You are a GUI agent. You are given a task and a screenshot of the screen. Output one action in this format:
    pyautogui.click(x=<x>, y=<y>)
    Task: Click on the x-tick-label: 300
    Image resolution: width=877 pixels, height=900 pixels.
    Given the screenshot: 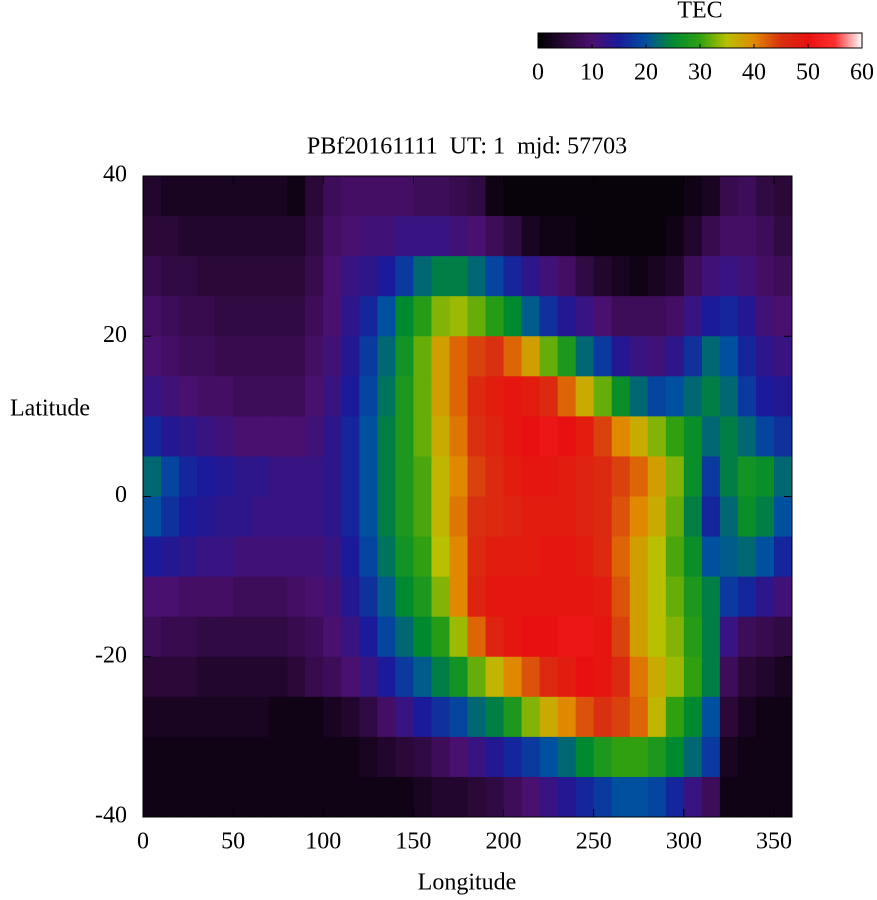 What is the action you would take?
    pyautogui.click(x=684, y=842)
    